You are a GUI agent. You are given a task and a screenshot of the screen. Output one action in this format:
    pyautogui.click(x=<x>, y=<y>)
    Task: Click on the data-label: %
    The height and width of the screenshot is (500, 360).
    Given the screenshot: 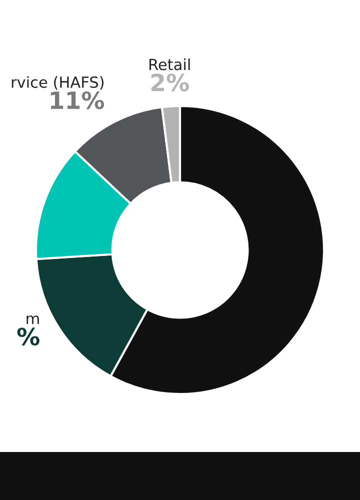 What is the action you would take?
    pyautogui.click(x=28, y=337)
    